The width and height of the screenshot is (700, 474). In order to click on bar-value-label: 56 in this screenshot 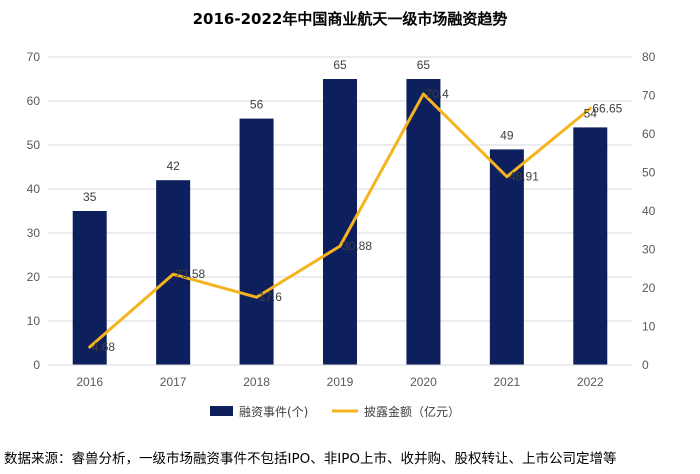, I will do `click(257, 105)`.